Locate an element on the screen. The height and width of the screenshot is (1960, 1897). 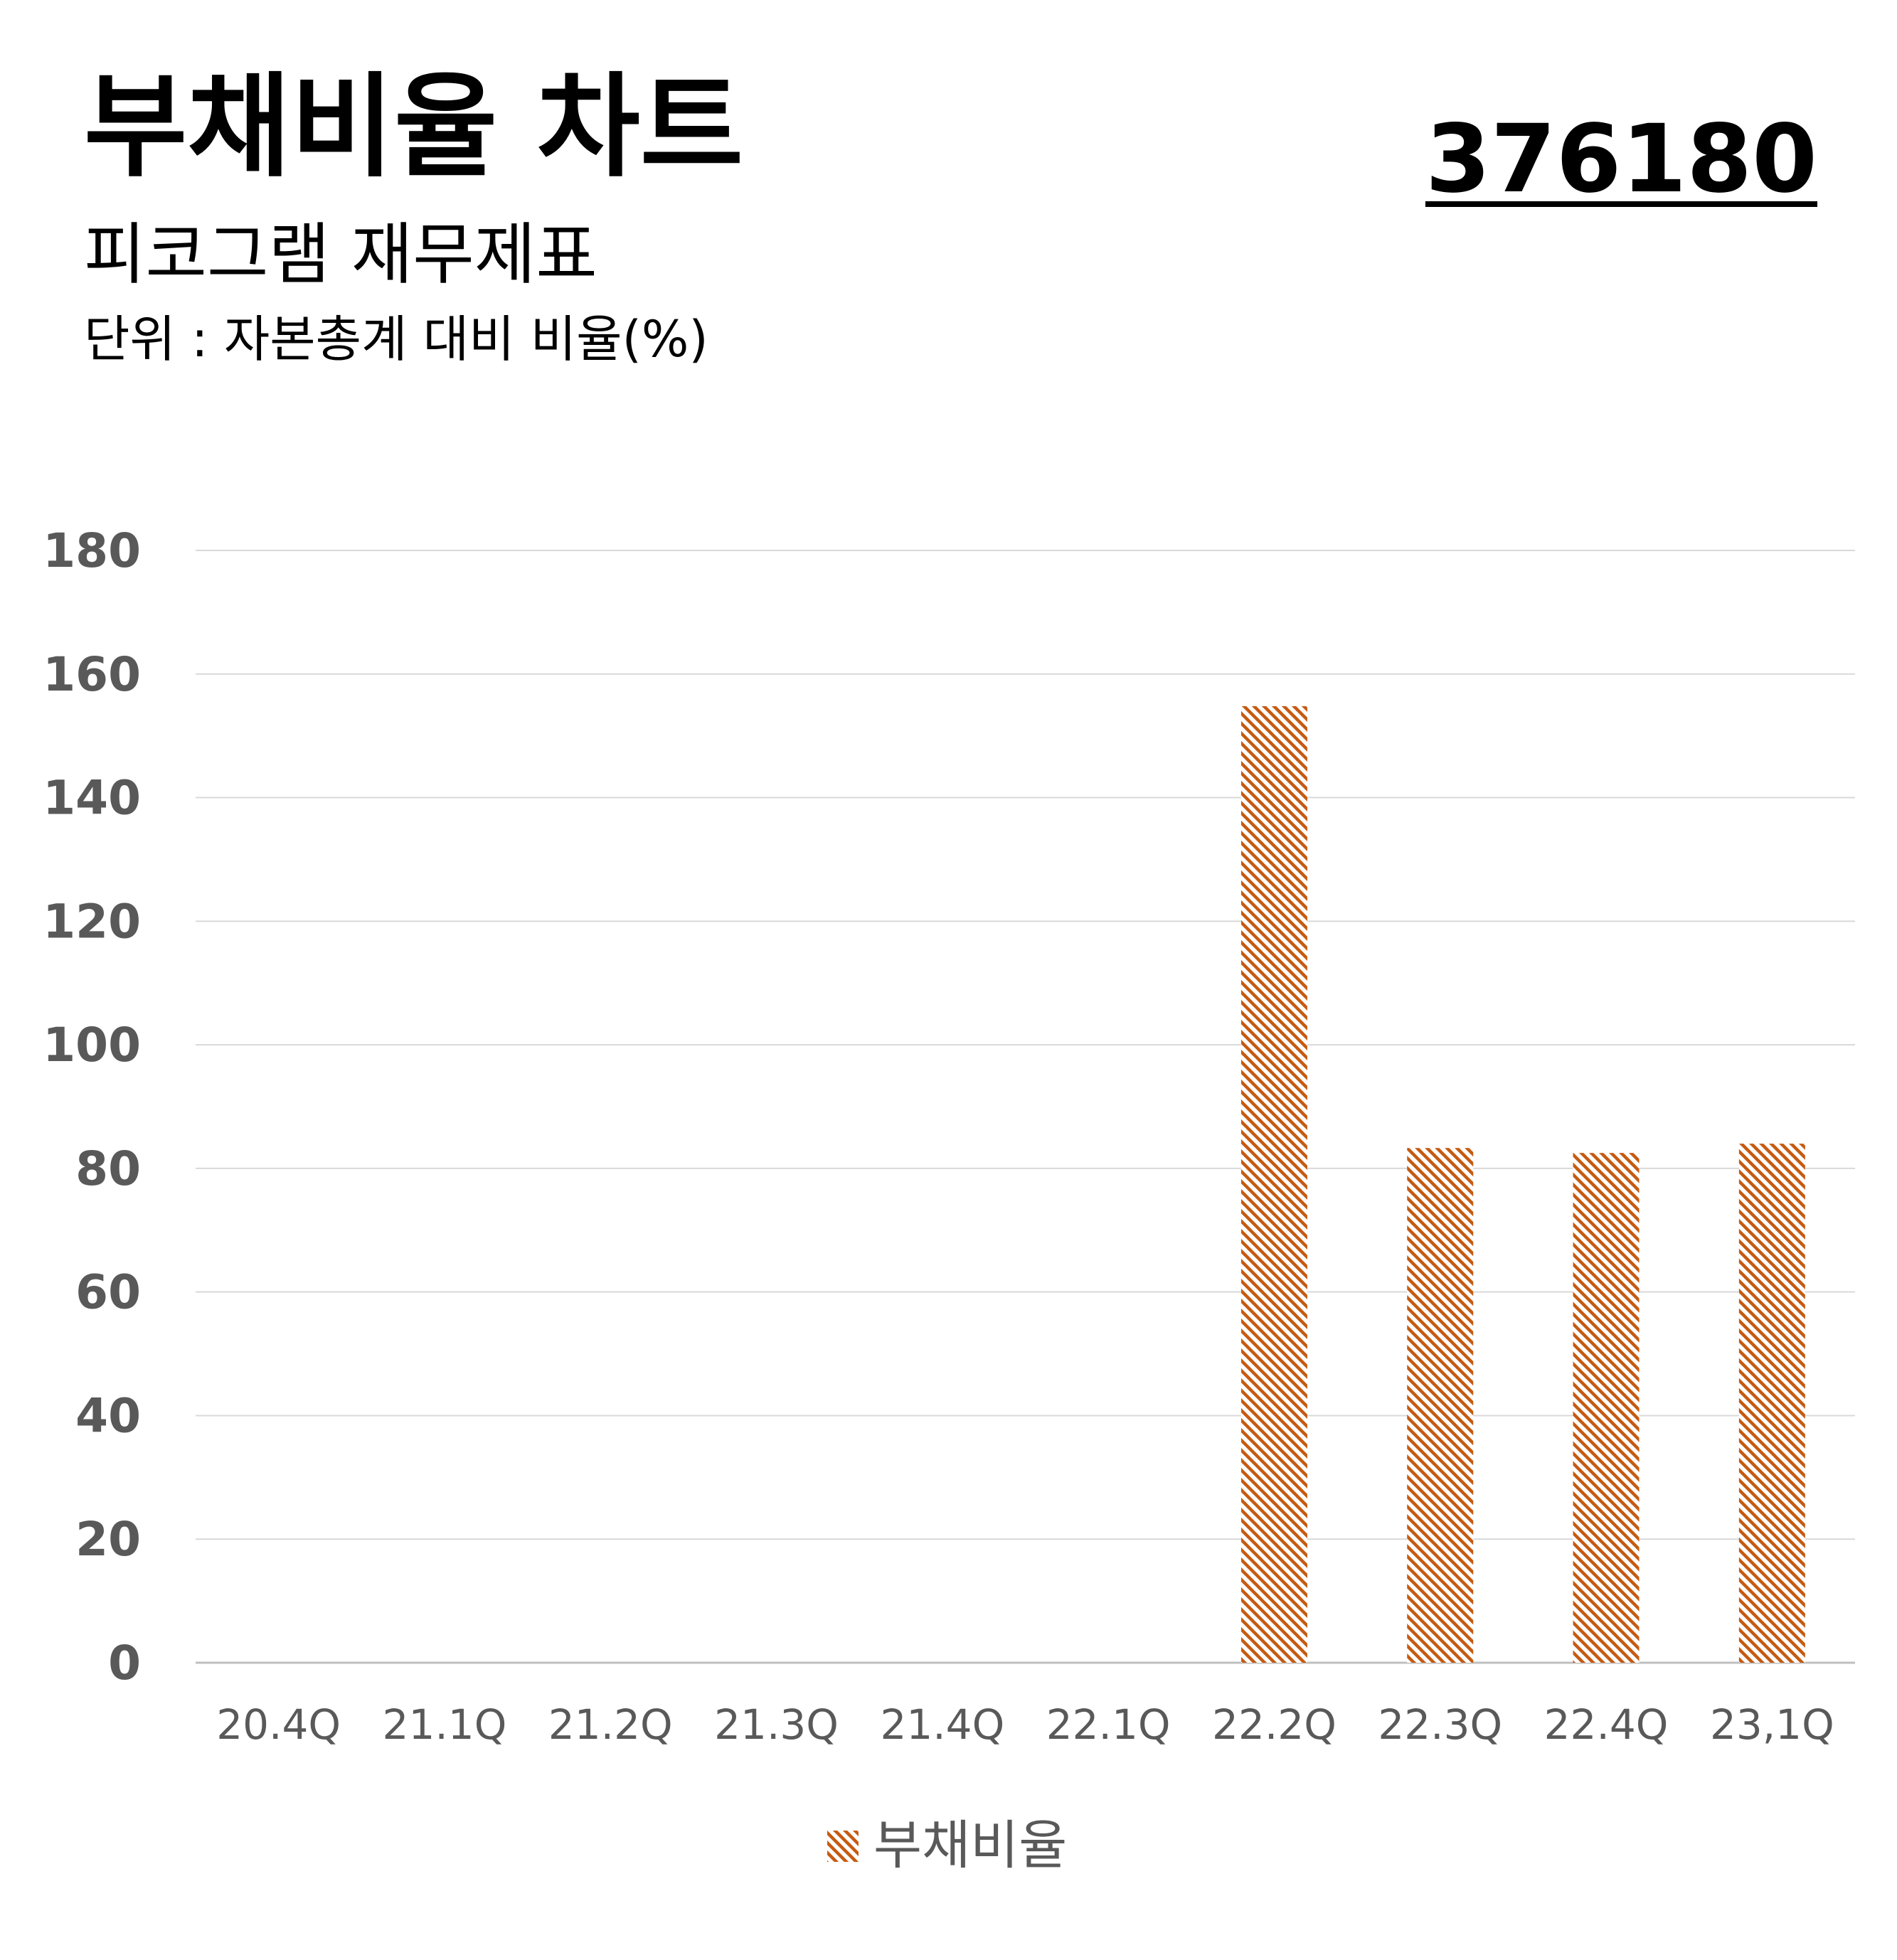
y-tick-label: 100 is located at coordinates (92, 1045).